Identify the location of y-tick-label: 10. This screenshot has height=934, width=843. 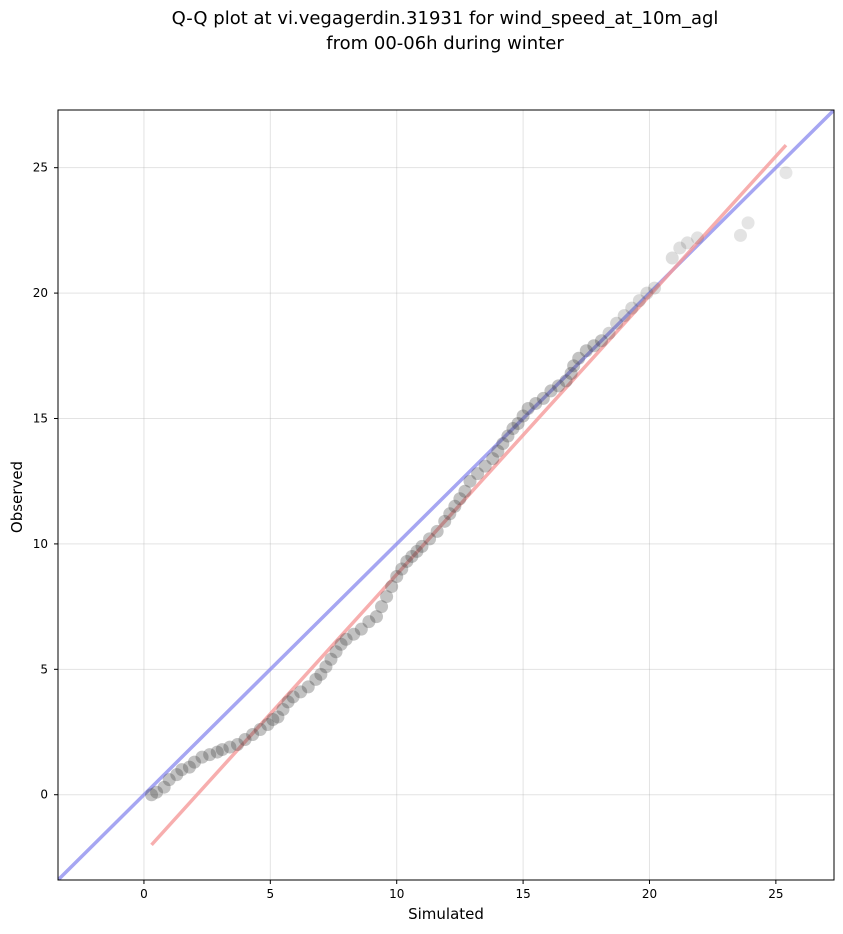
(40, 544).